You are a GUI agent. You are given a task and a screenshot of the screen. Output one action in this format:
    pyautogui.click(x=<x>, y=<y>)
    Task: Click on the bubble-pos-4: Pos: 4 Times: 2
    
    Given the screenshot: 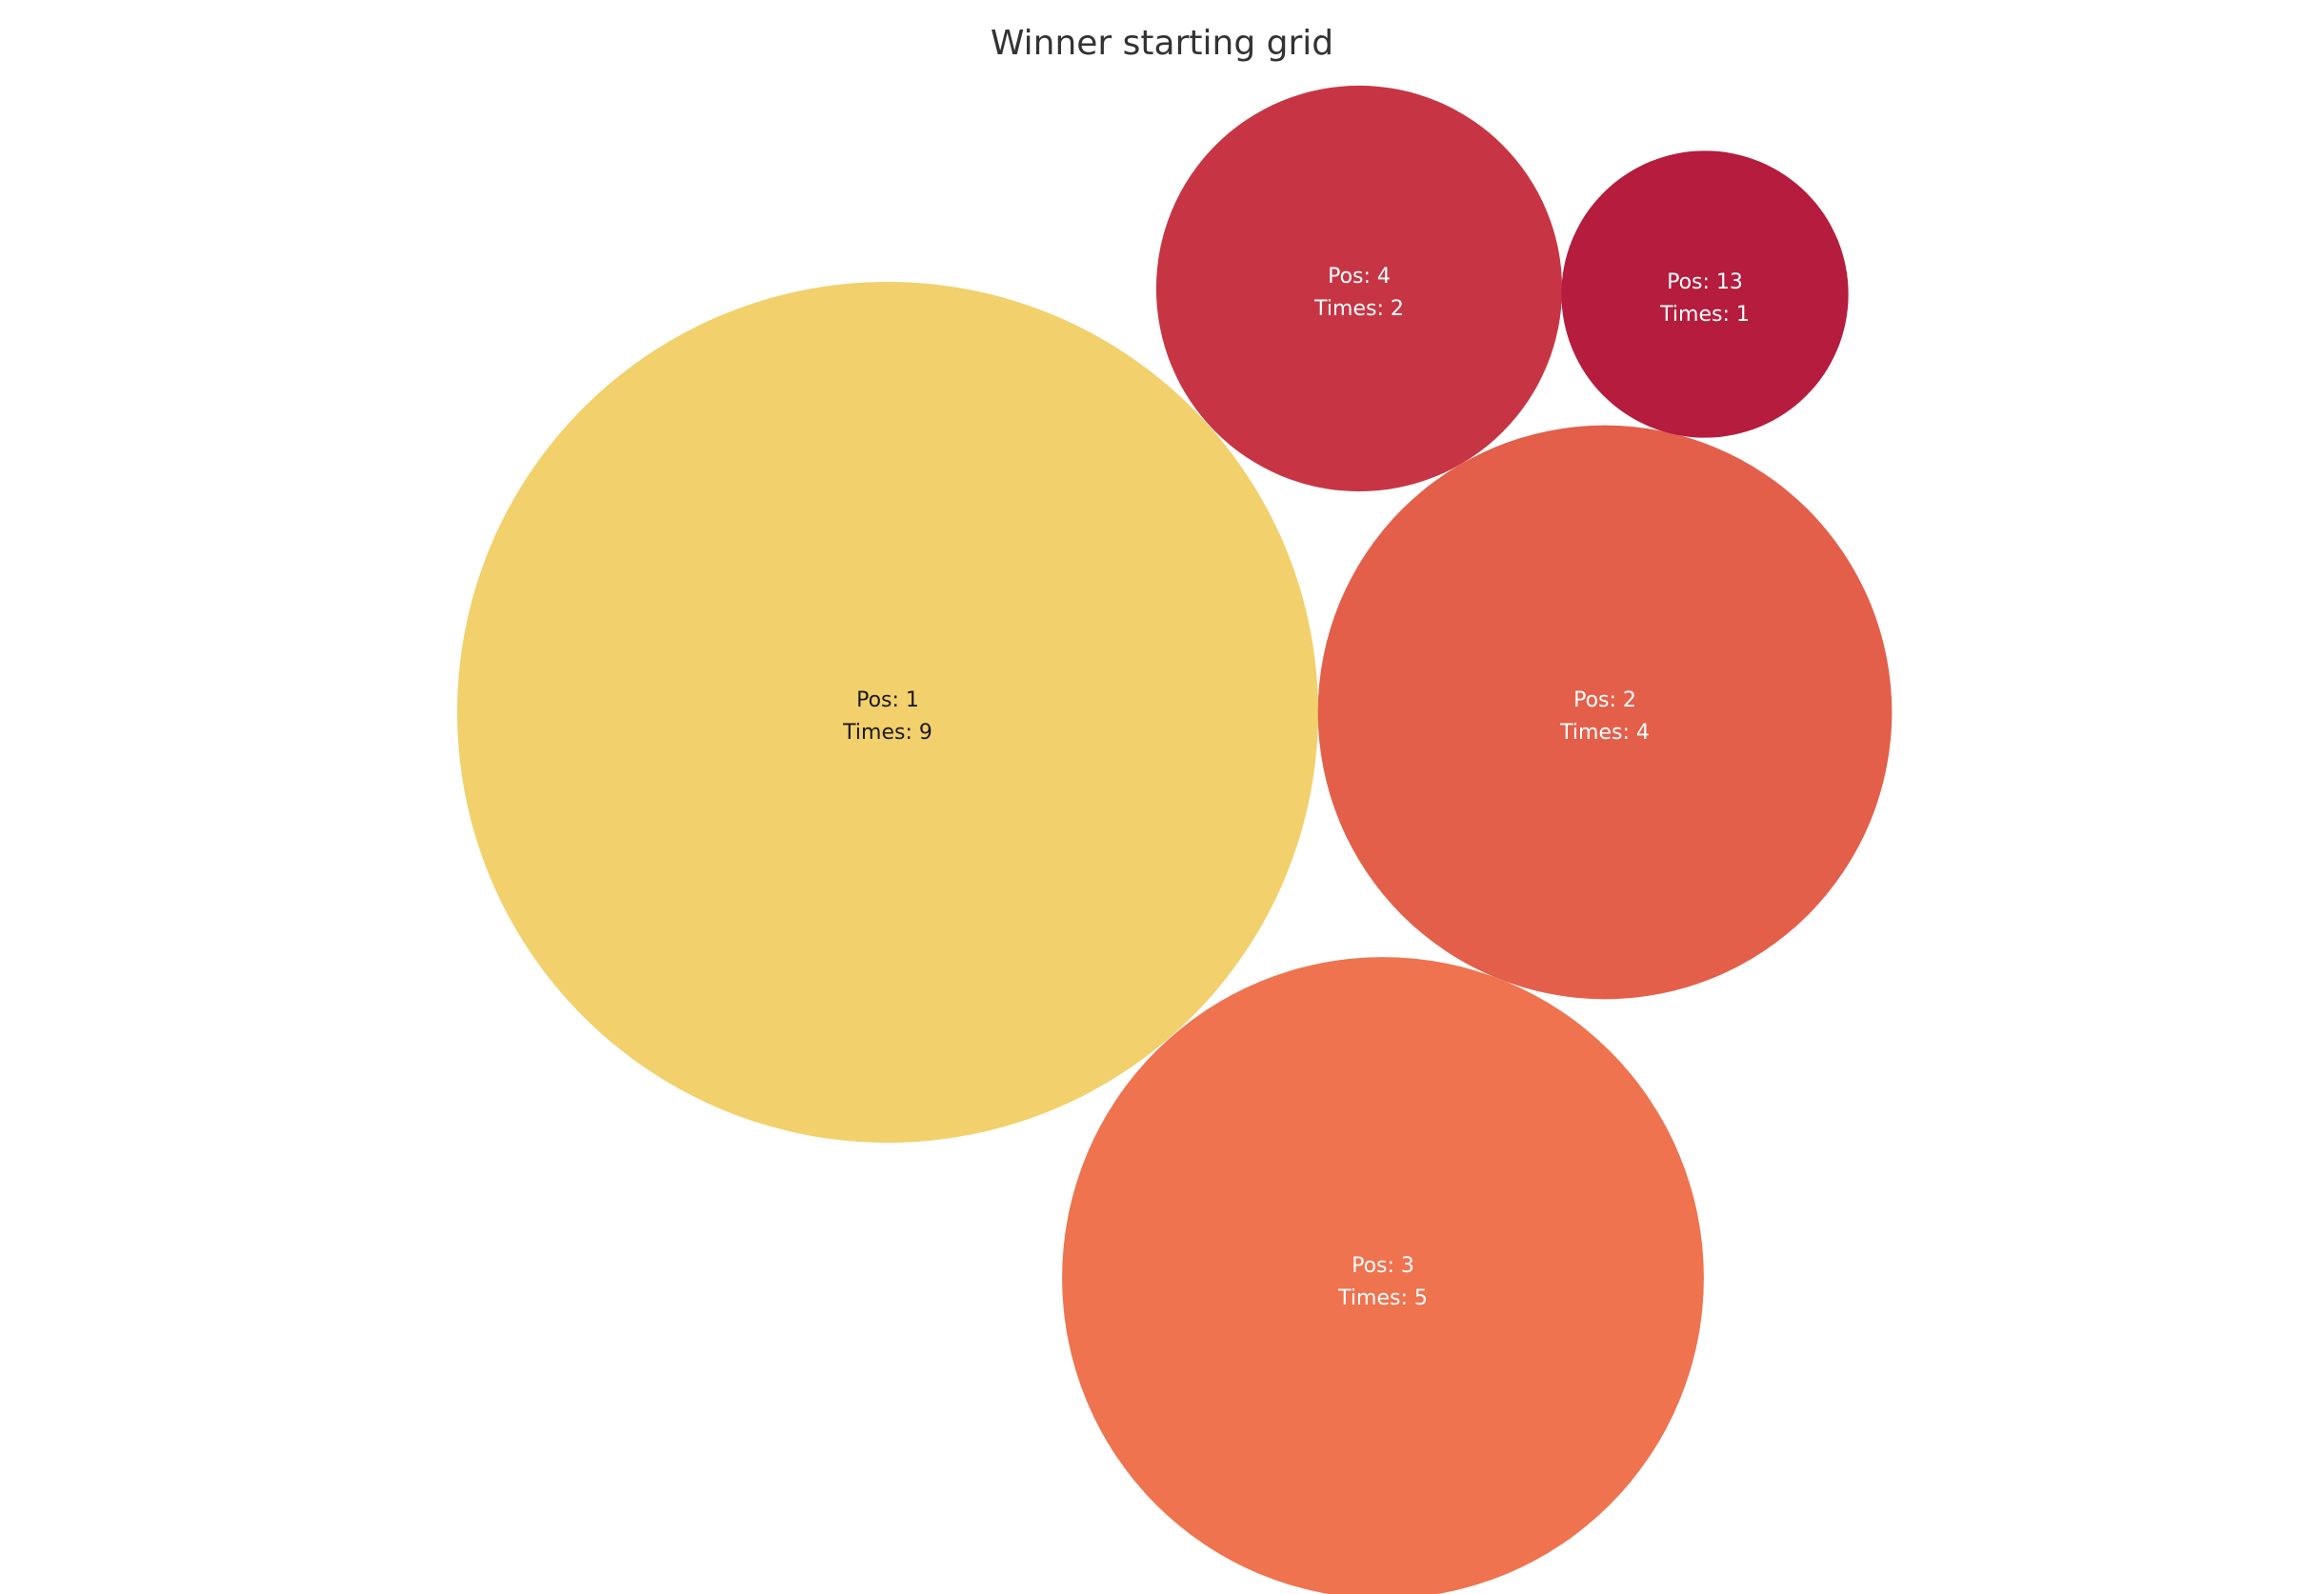 What is the action you would take?
    pyautogui.click(x=1359, y=288)
    